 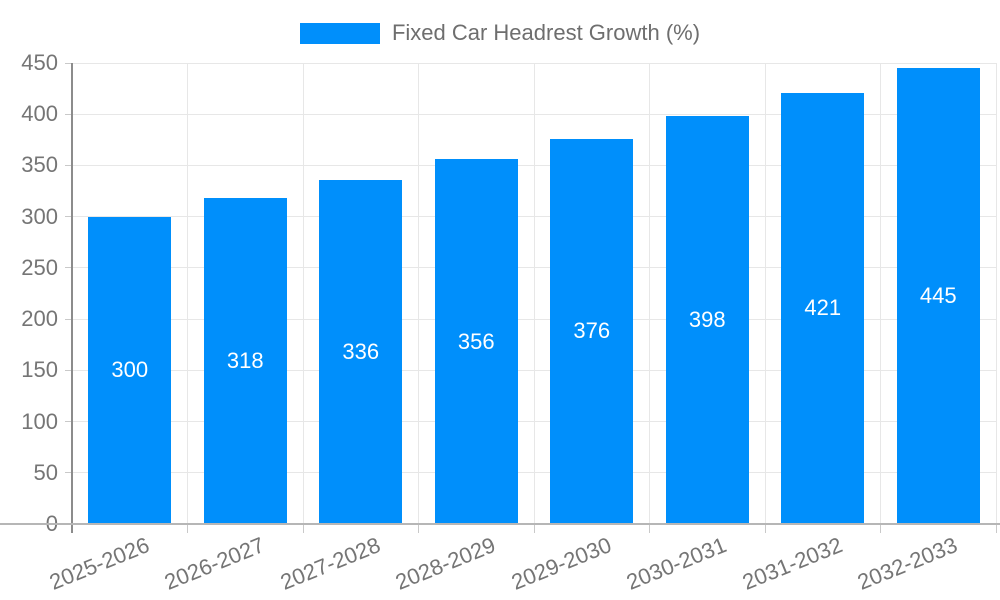 What do you see at coordinates (99, 563) in the screenshot?
I see `x-axis-label: 2025-2026` at bounding box center [99, 563].